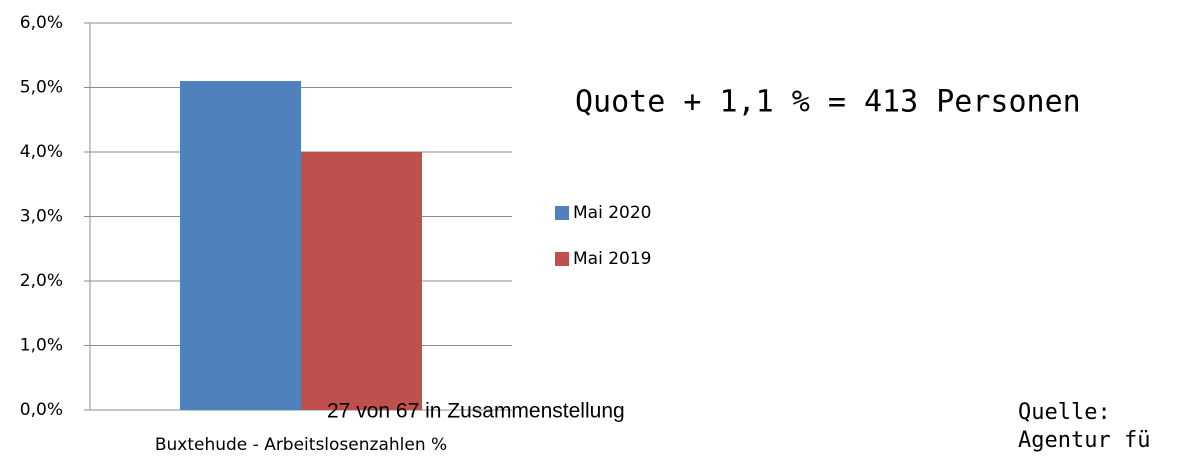 The image size is (1202, 456). Describe the element at coordinates (828, 102) in the screenshot. I see `annotation: Quote + 1,1 % = 413 Personen` at that location.